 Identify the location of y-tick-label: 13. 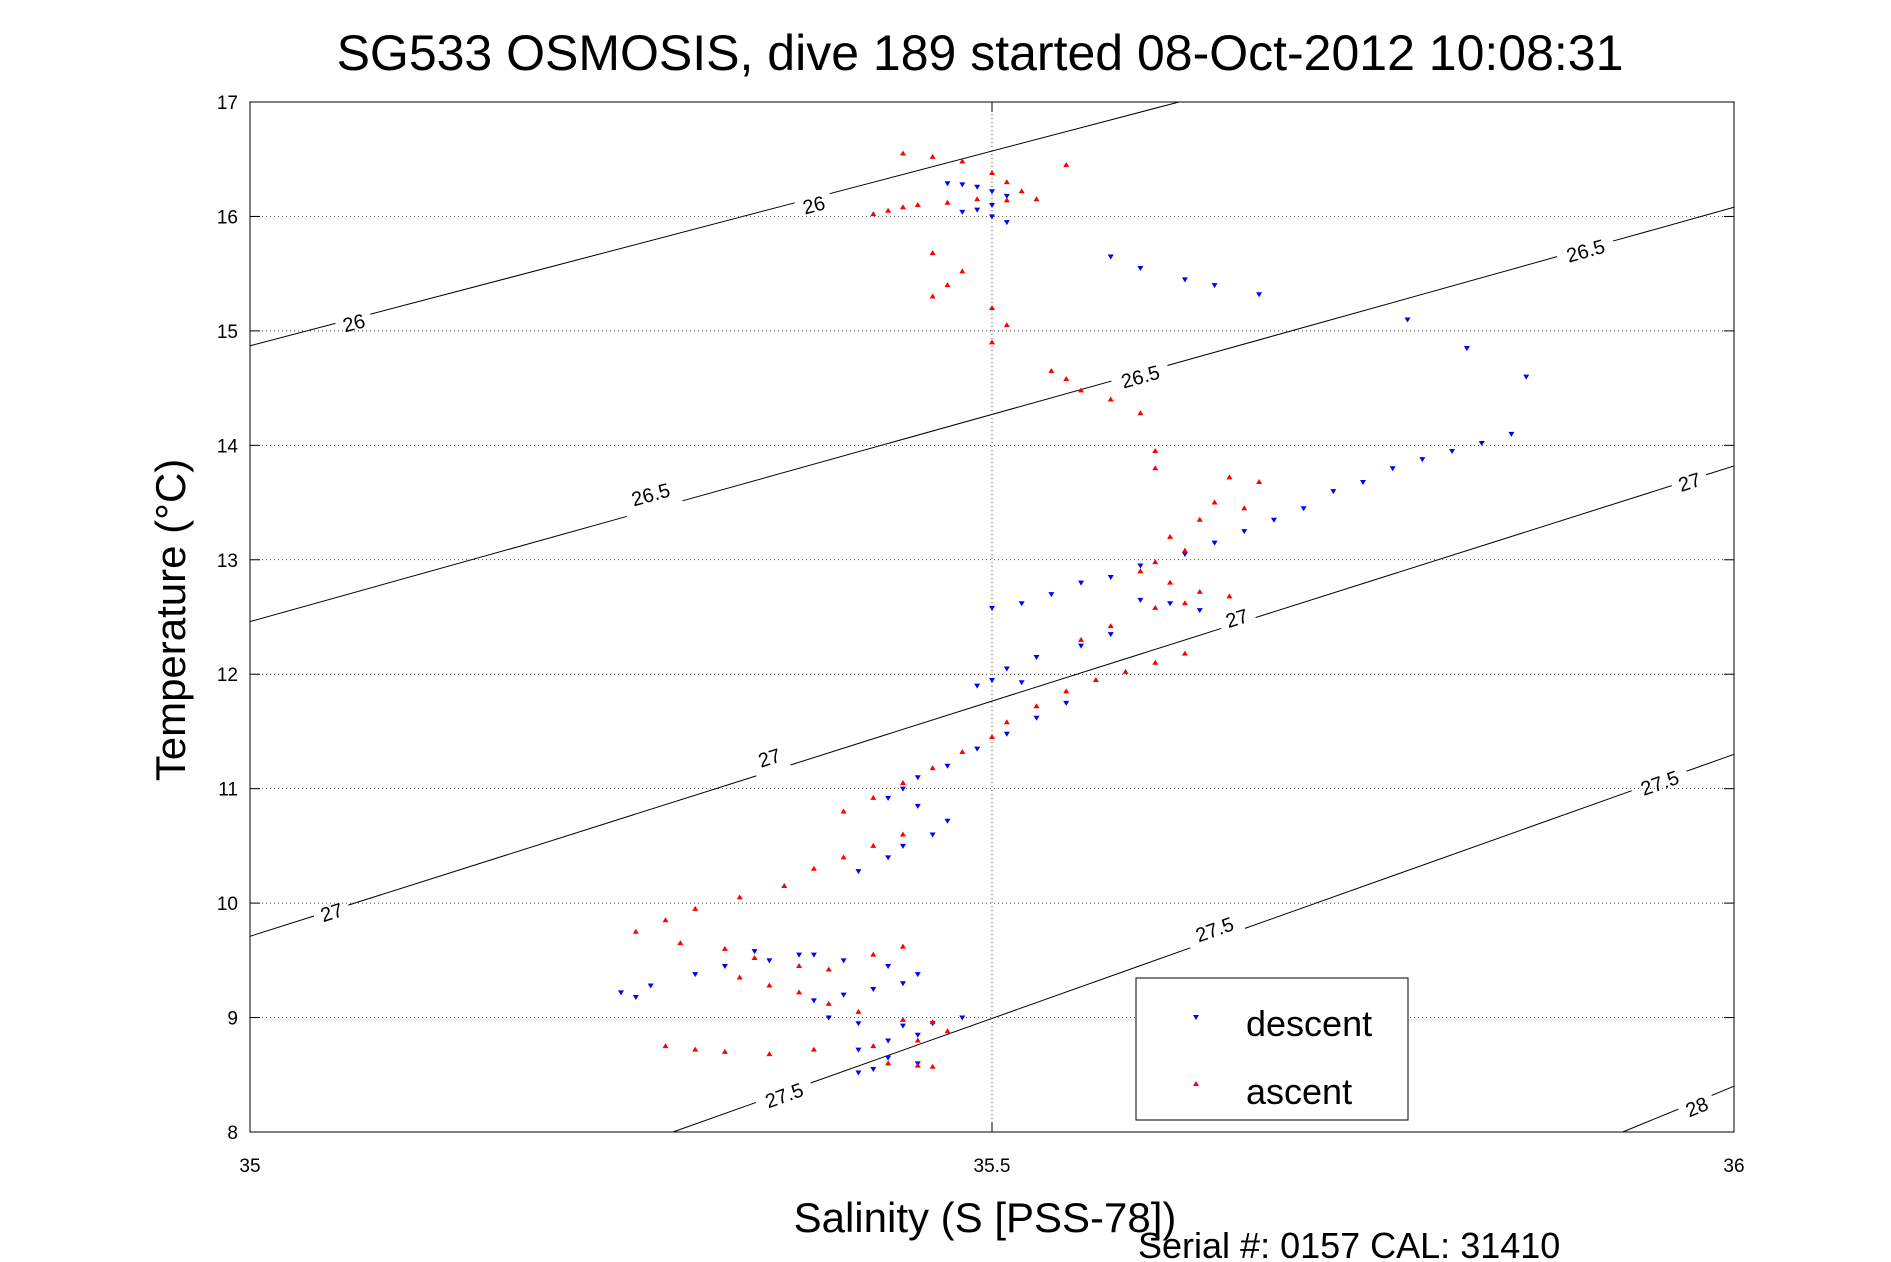
(227, 561).